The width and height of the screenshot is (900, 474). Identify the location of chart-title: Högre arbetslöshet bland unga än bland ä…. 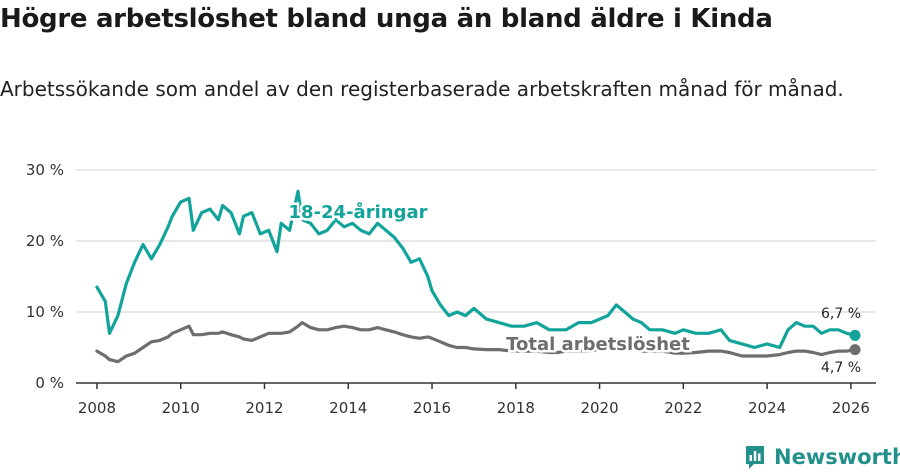
(386, 19).